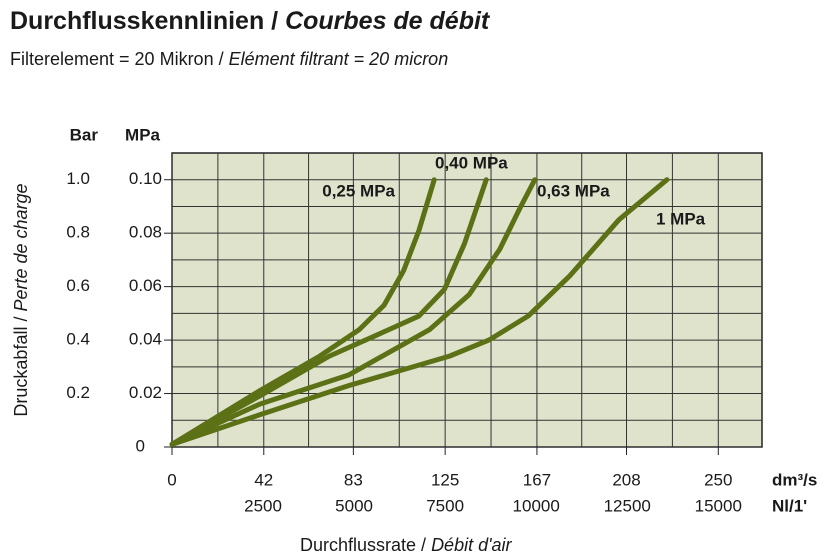  What do you see at coordinates (263, 505) in the screenshot?
I see `x2-tick-label: 2500` at bounding box center [263, 505].